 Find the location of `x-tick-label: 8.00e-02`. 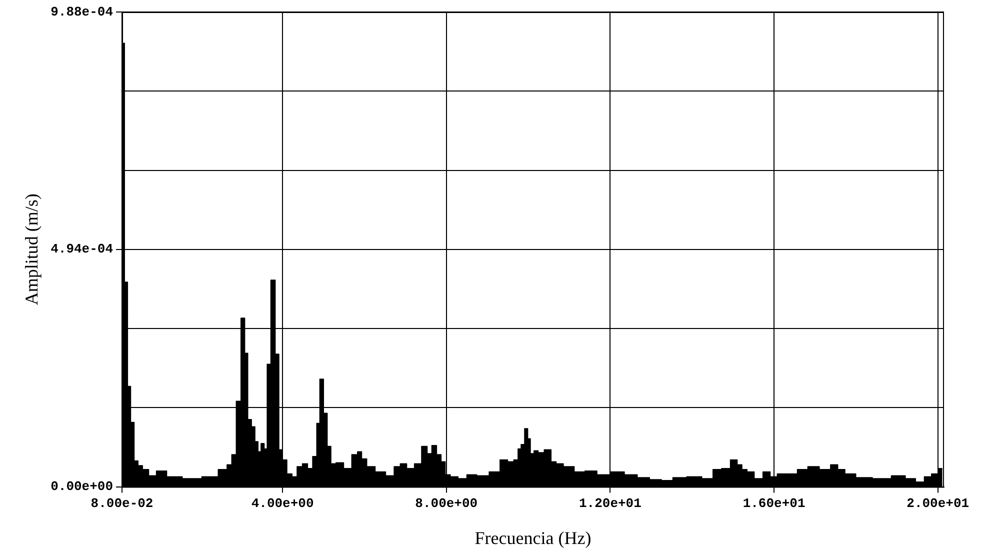

x-tick-label: 8.00e-02 is located at coordinates (122, 503).